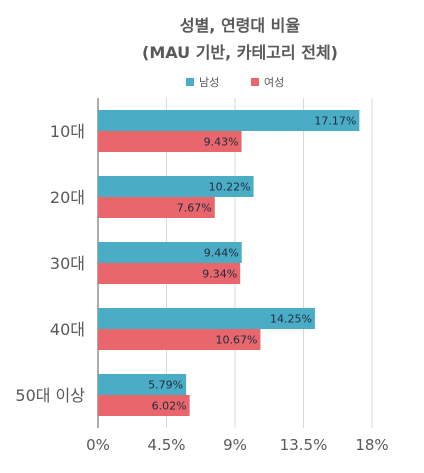  Describe the element at coordinates (194, 208) in the screenshot. I see `data-label: 7.67%` at that location.